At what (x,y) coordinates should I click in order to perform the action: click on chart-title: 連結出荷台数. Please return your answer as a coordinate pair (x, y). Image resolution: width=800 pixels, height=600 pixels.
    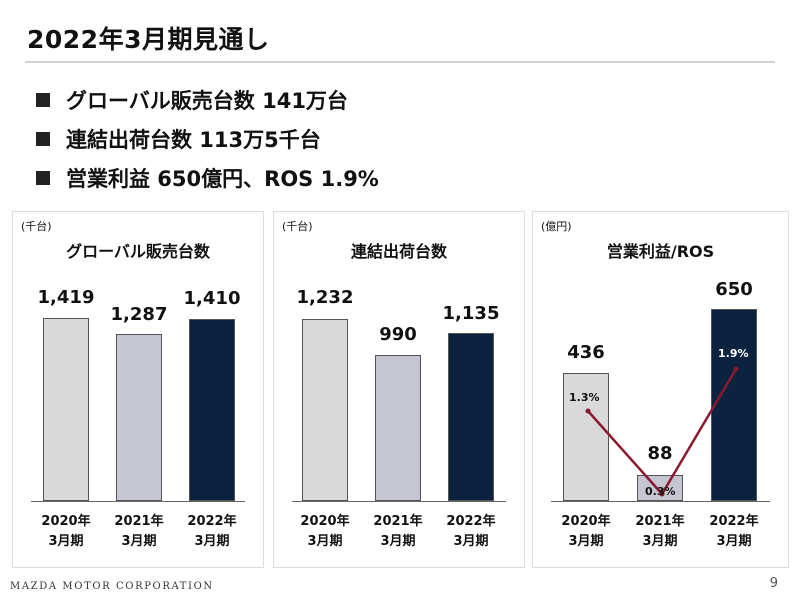
    Looking at the image, I should click on (398, 251).